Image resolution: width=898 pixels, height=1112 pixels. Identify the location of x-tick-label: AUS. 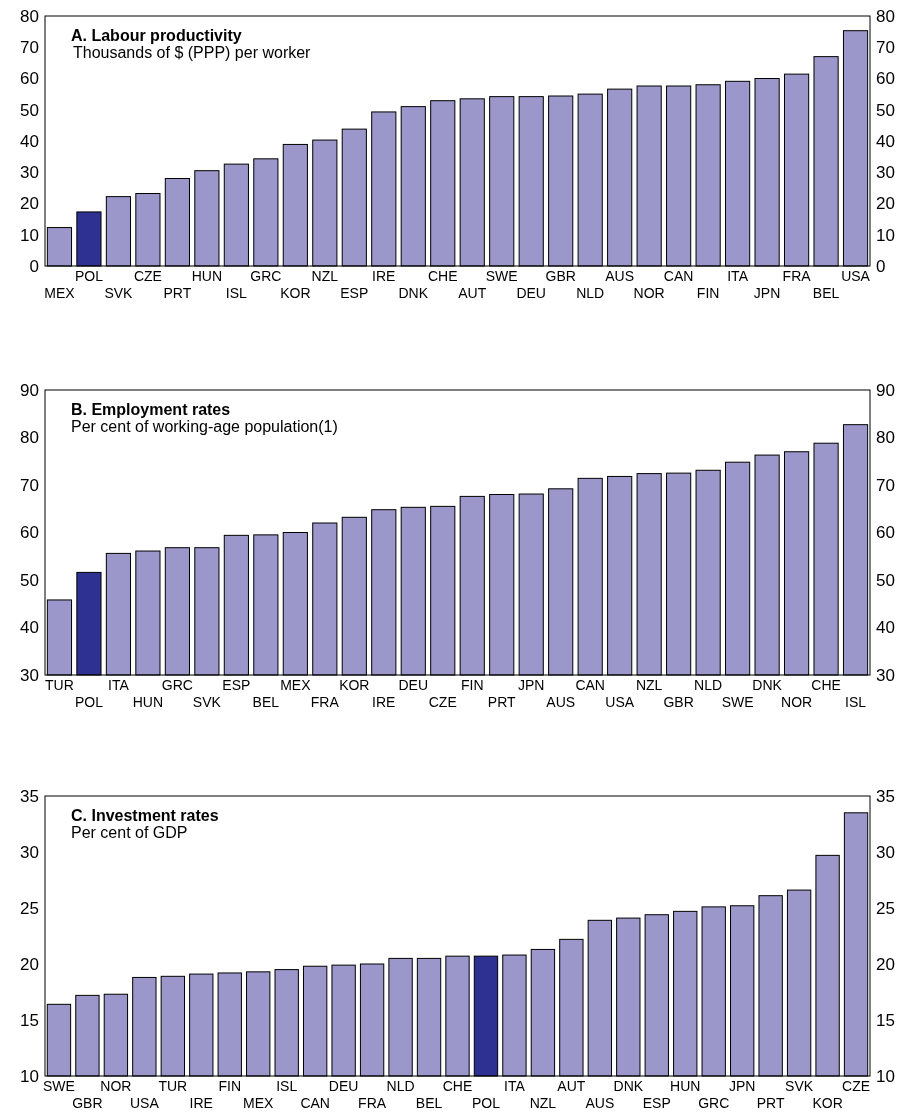
(620, 276).